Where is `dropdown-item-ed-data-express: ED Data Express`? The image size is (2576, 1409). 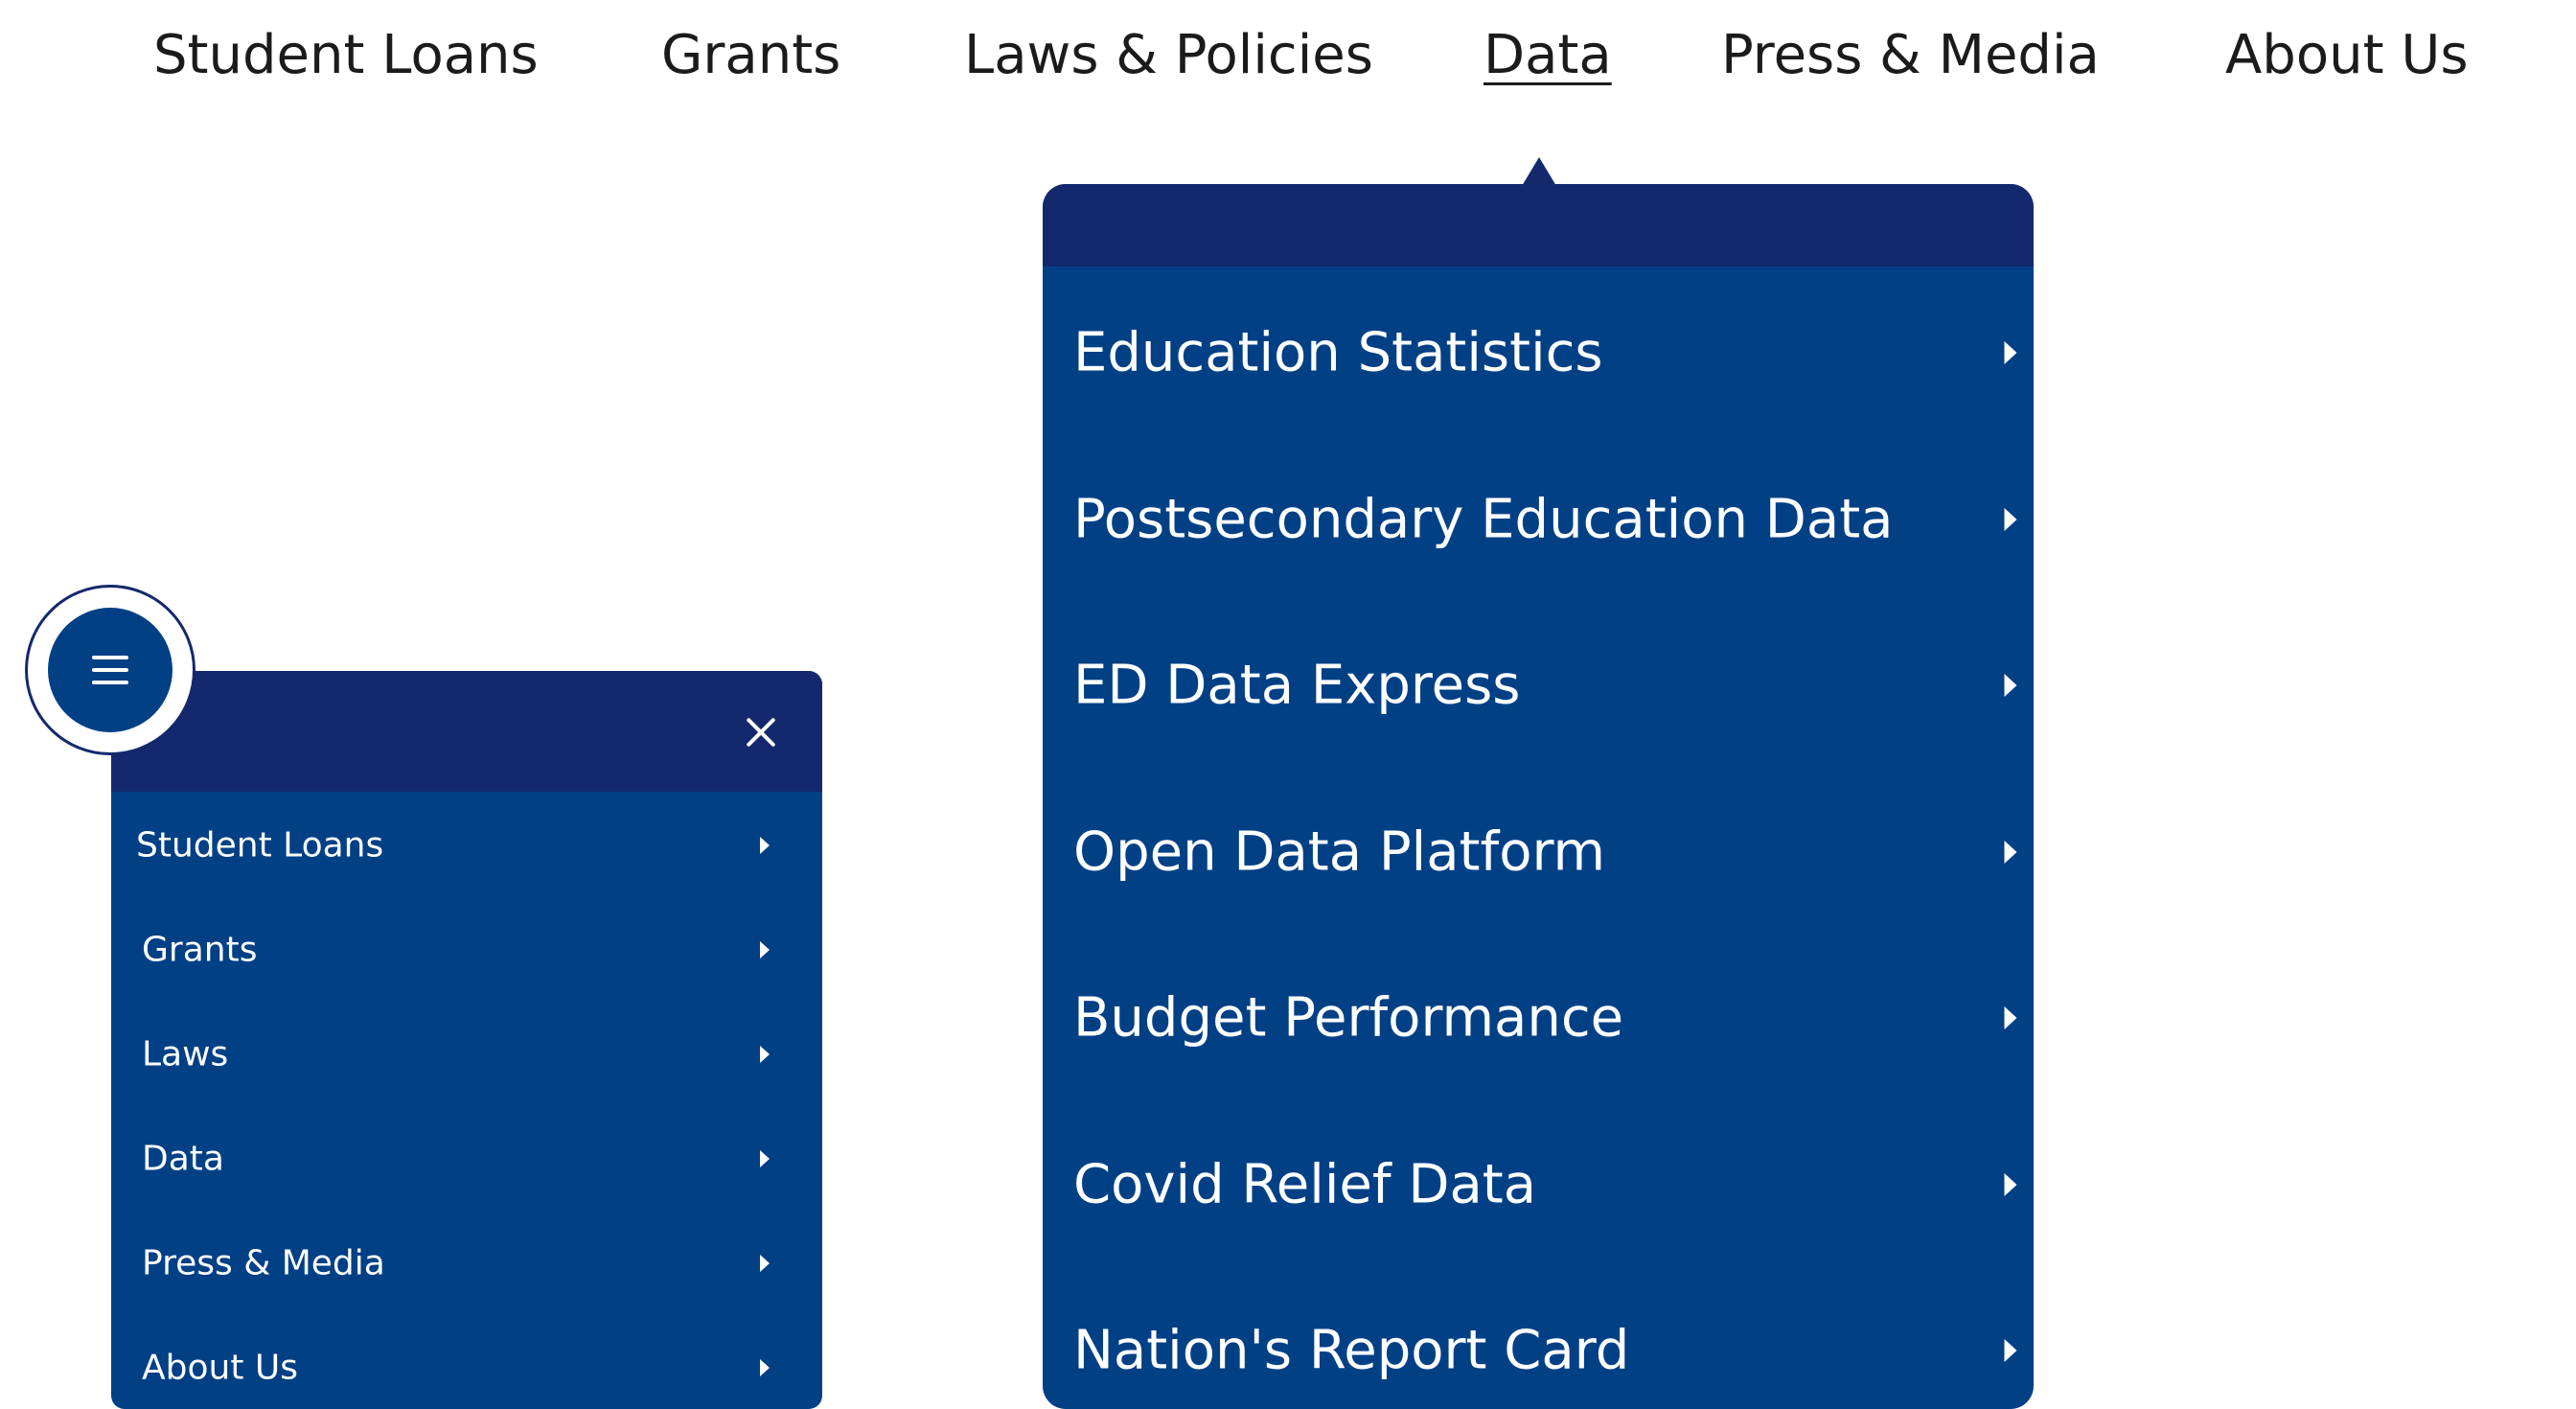
dropdown-item-ed-data-express: ED Data Express is located at coordinates (1538, 685).